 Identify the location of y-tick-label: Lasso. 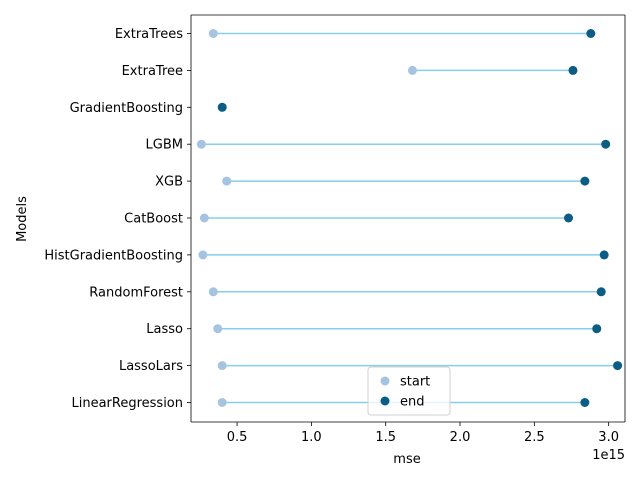
(164, 329).